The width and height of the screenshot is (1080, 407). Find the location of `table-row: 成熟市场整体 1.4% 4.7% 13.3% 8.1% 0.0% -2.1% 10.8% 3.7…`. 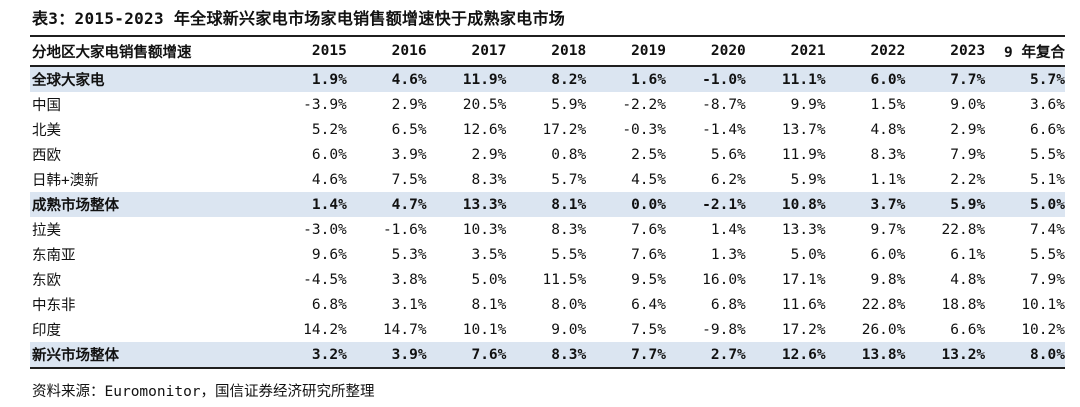

table-row: 成熟市场整体 1.4% 4.7% 13.3% 8.1% 0.0% -2.1% 10.8% 3.7… is located at coordinates (547, 204).